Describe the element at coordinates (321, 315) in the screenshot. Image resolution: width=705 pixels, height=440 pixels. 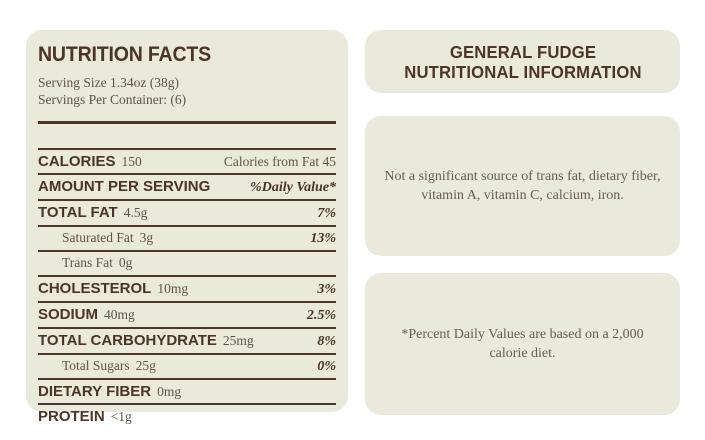
I see `row-right-value: 2.5%` at that location.